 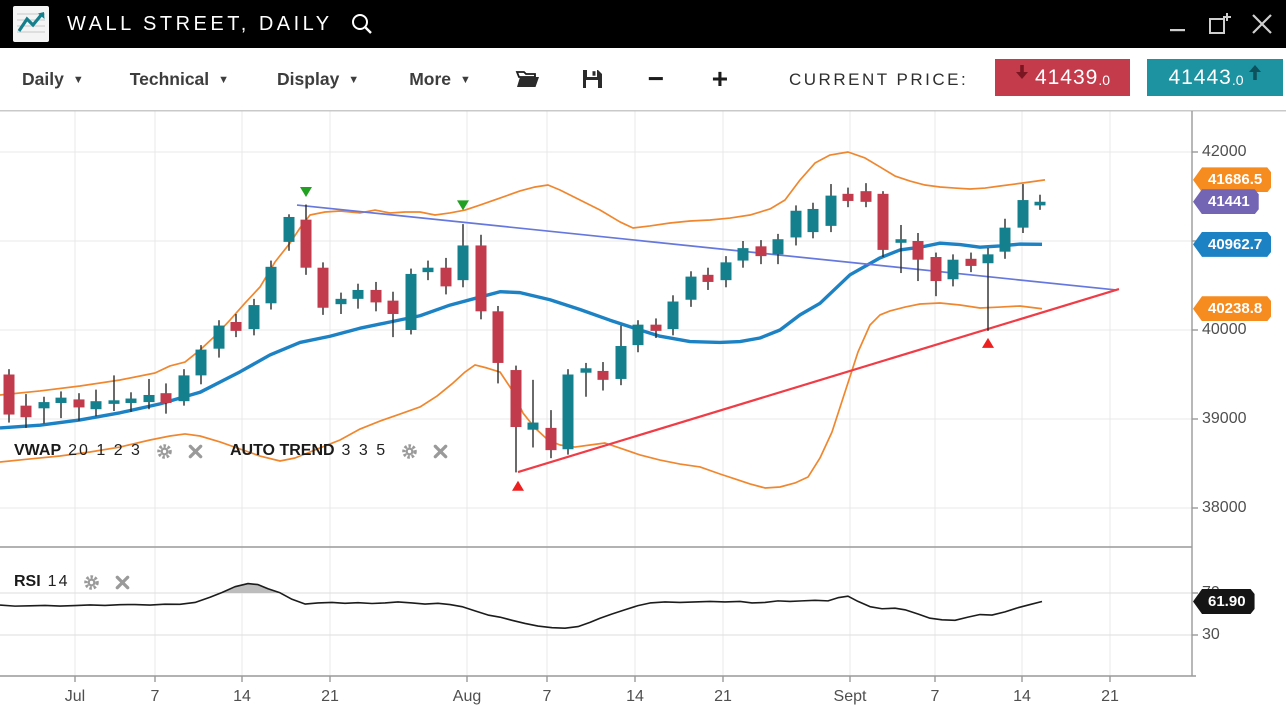 What do you see at coordinates (1232, 179) in the screenshot?
I see `price-tag: 41686.5` at bounding box center [1232, 179].